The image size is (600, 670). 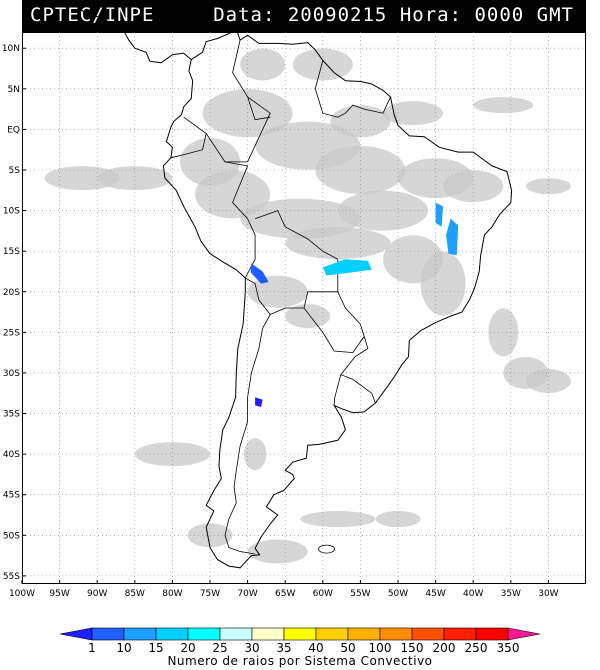 What do you see at coordinates (300, 661) in the screenshot?
I see `colorbar-title: Numero de raios por Sistema Convectivo` at bounding box center [300, 661].